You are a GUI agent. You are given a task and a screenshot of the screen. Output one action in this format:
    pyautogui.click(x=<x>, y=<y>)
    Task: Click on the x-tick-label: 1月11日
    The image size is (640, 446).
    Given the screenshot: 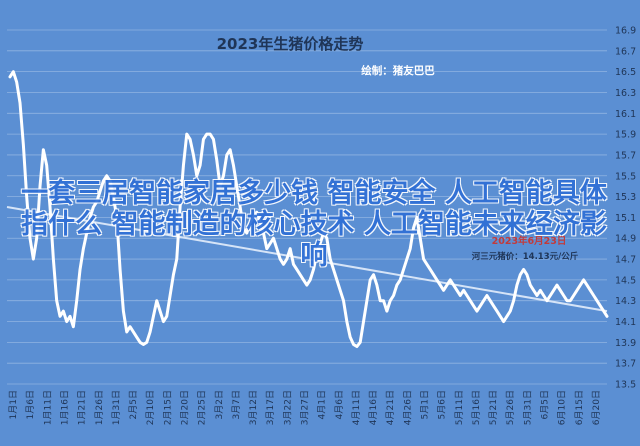 What is the action you would take?
    pyautogui.click(x=47, y=407)
    